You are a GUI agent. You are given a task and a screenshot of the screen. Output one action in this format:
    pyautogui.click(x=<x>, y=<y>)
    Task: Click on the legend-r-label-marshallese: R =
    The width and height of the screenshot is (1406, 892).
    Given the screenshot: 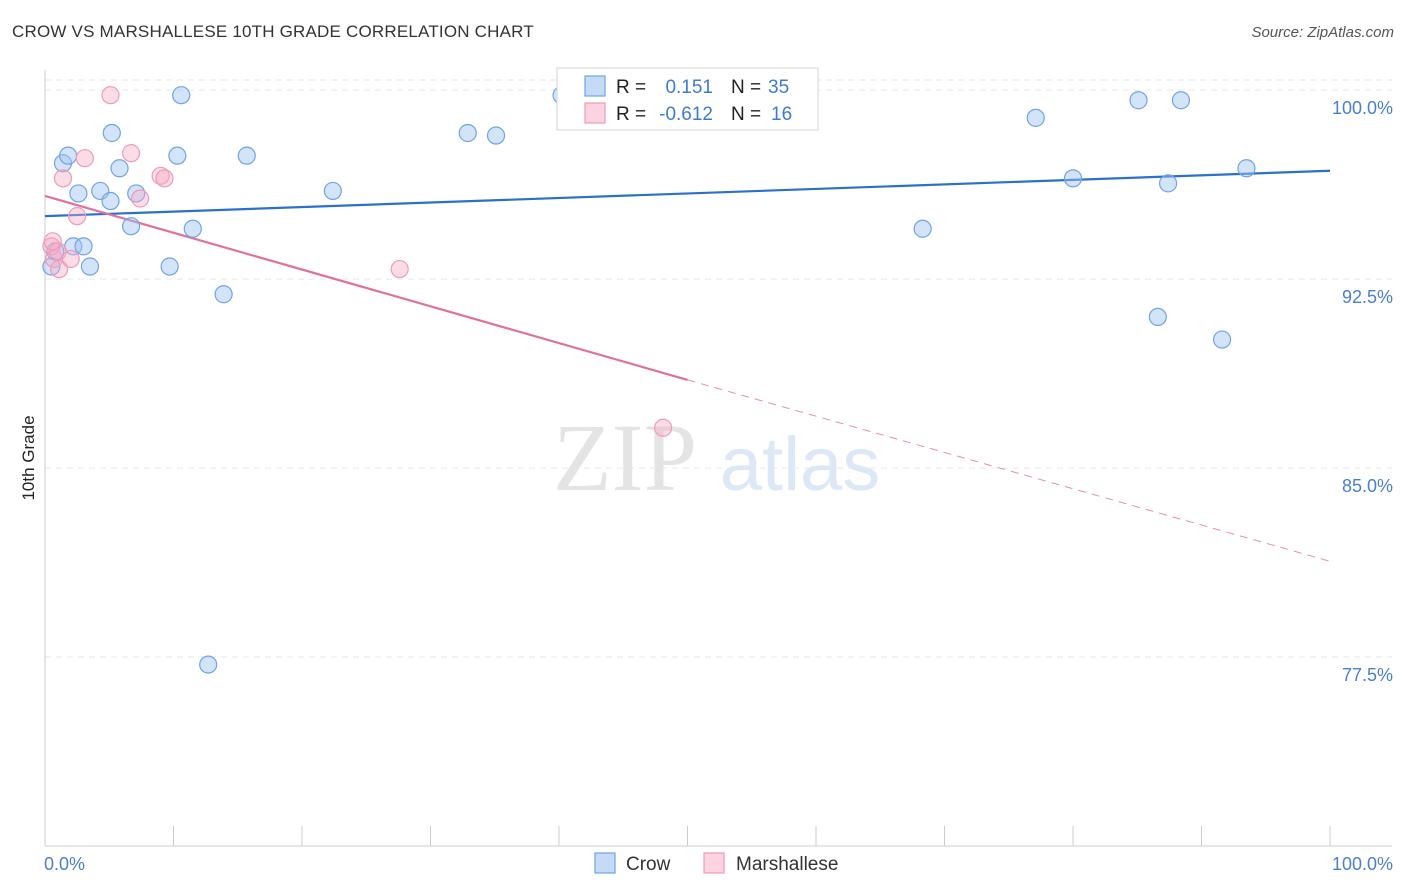 What is the action you would take?
    pyautogui.click(x=631, y=114)
    